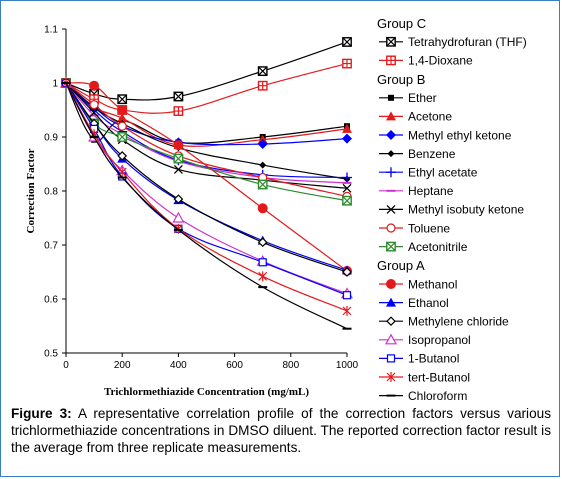 This screenshot has height=479, width=562. What do you see at coordinates (51, 138) in the screenshot?
I see `y-tick-label: 0.9` at bounding box center [51, 138].